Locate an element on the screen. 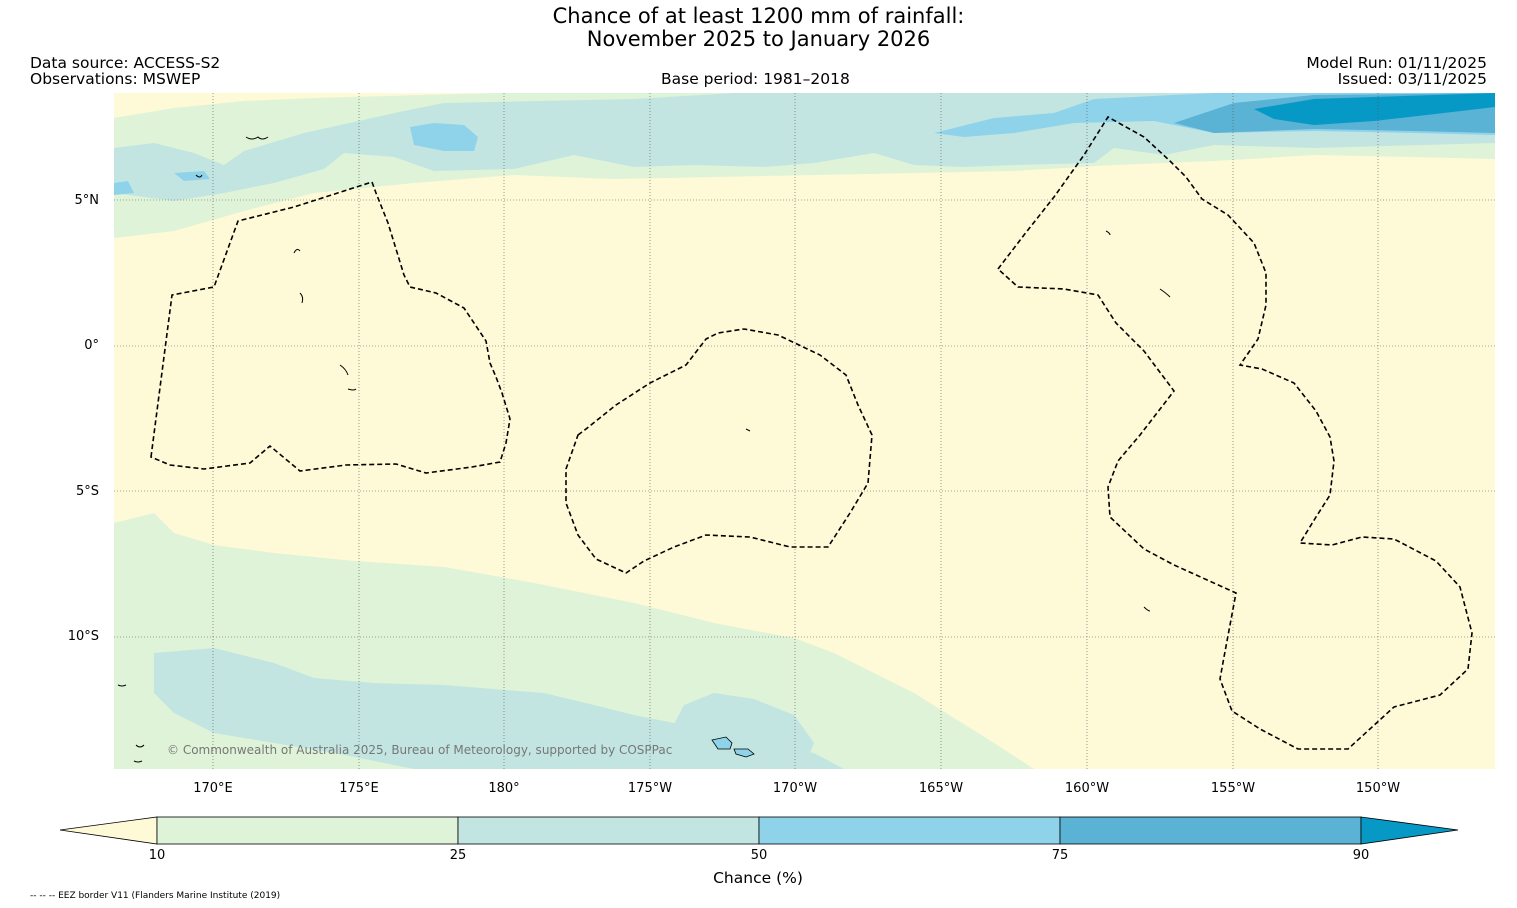 The image size is (1517, 908). colorbar-label: Chance (%) is located at coordinates (758, 878).